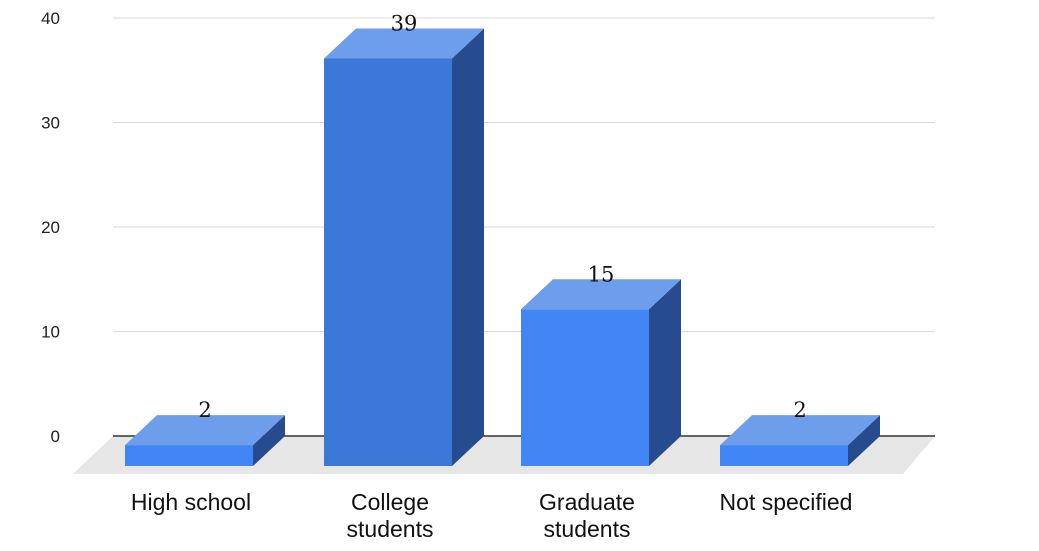 The height and width of the screenshot is (551, 1039). I want to click on y-tick-label: 40, so click(50, 18).